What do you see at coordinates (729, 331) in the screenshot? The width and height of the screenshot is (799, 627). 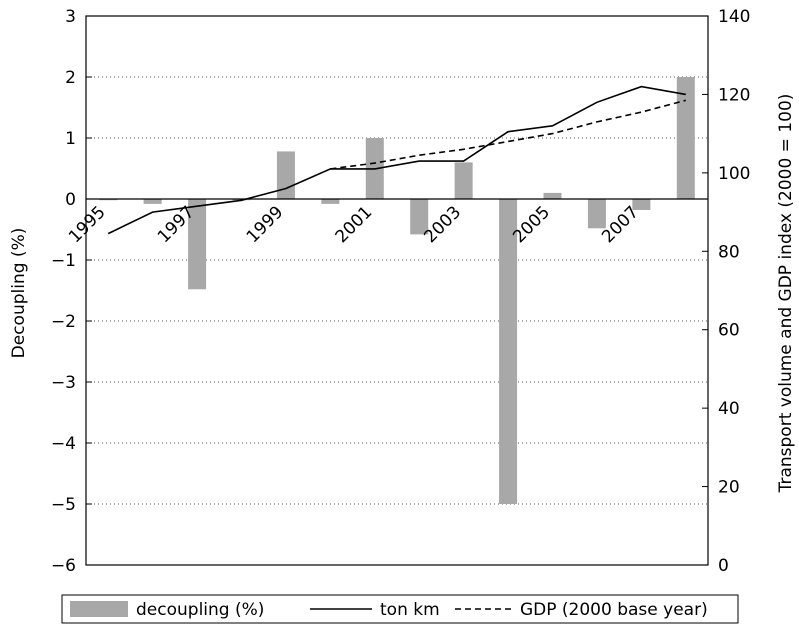 I see `right-tick-label: 60` at bounding box center [729, 331].